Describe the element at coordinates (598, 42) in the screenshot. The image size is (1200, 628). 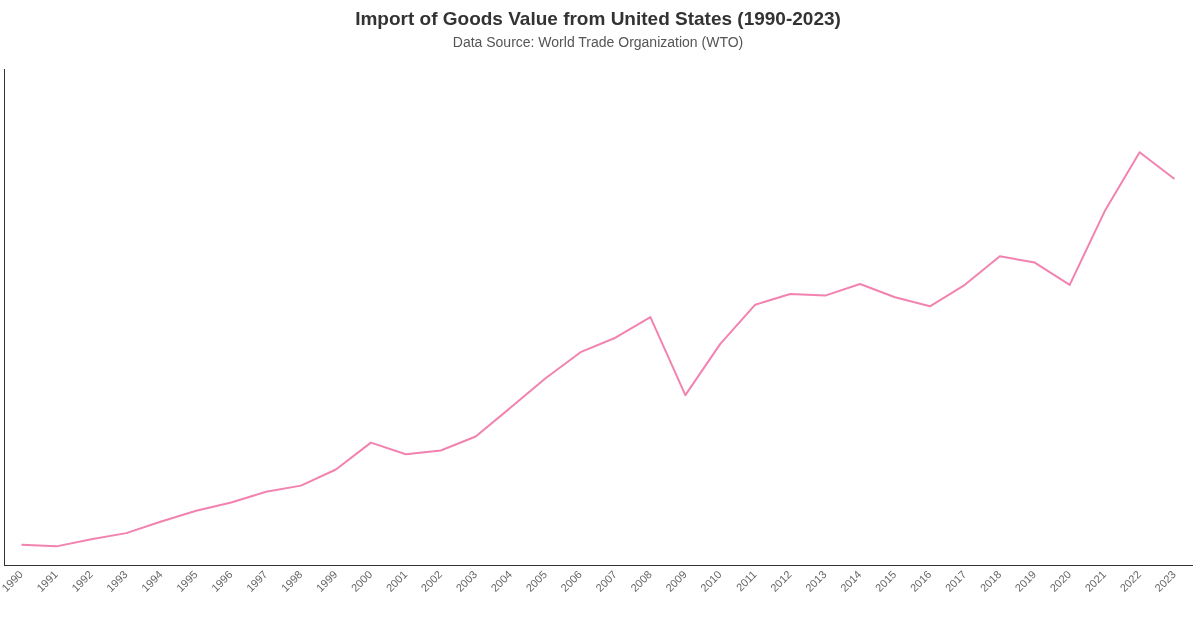
I see `chart-subtitle: Data Source: World Trade Organization (WTO)` at that location.